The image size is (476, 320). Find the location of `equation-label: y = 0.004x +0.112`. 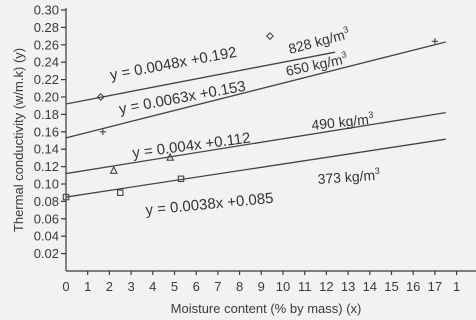

equation-label: y = 0.004x +0.112 is located at coordinates (191, 146).